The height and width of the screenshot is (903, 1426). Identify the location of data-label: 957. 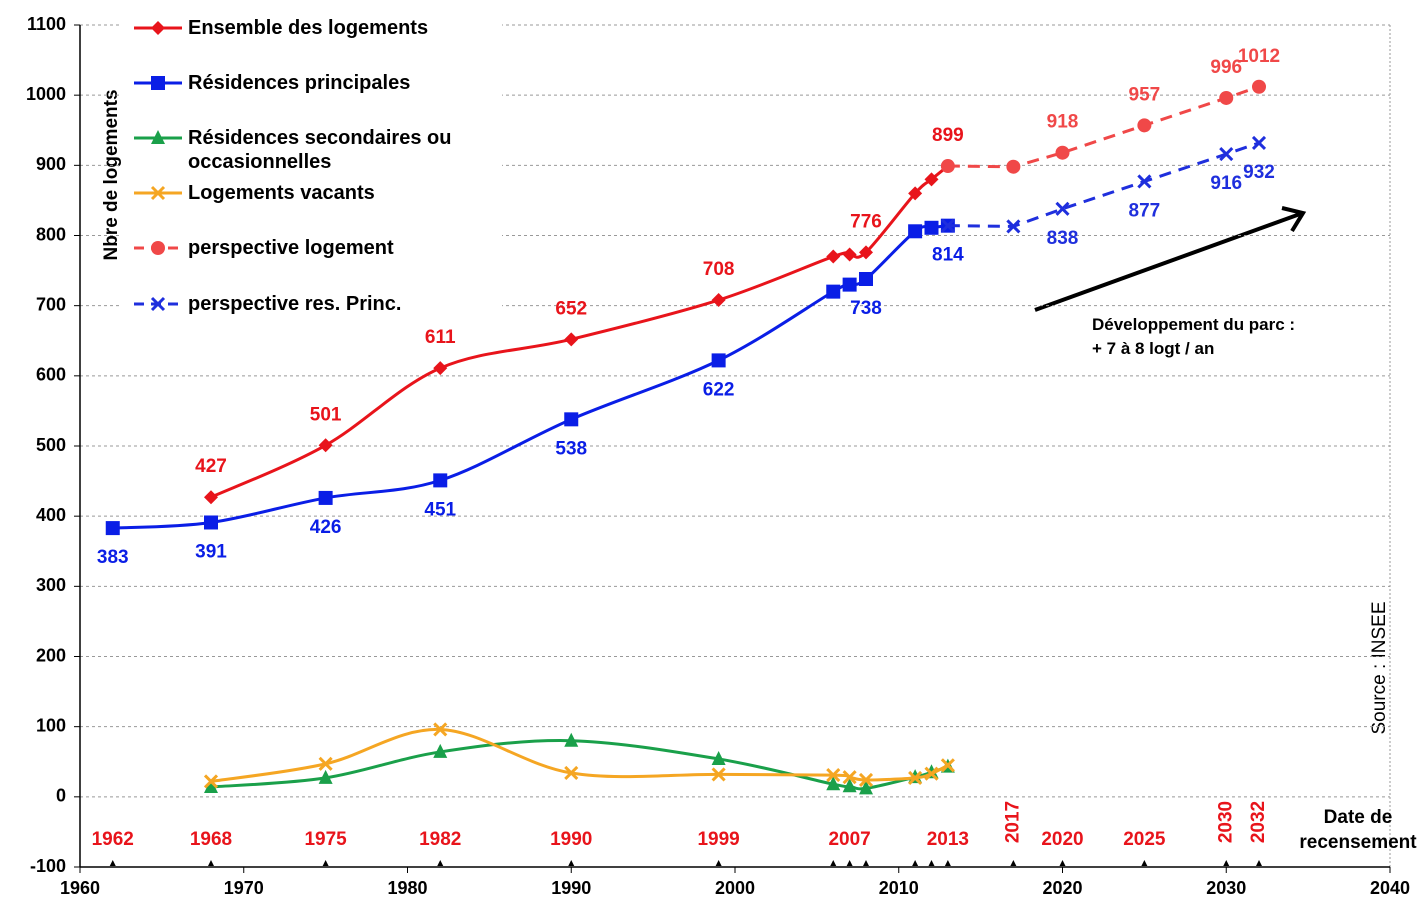
(1145, 94).